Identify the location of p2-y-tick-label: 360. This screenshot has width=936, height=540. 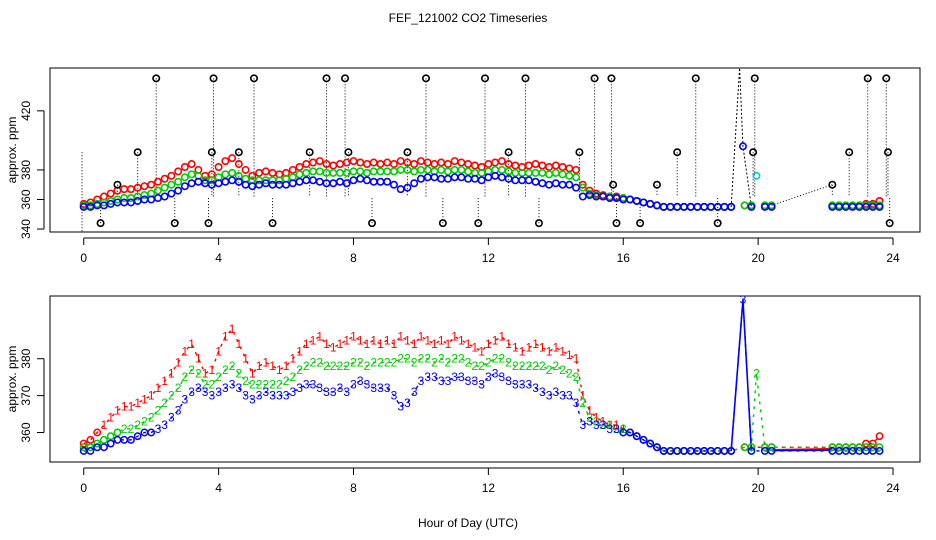
(26, 432).